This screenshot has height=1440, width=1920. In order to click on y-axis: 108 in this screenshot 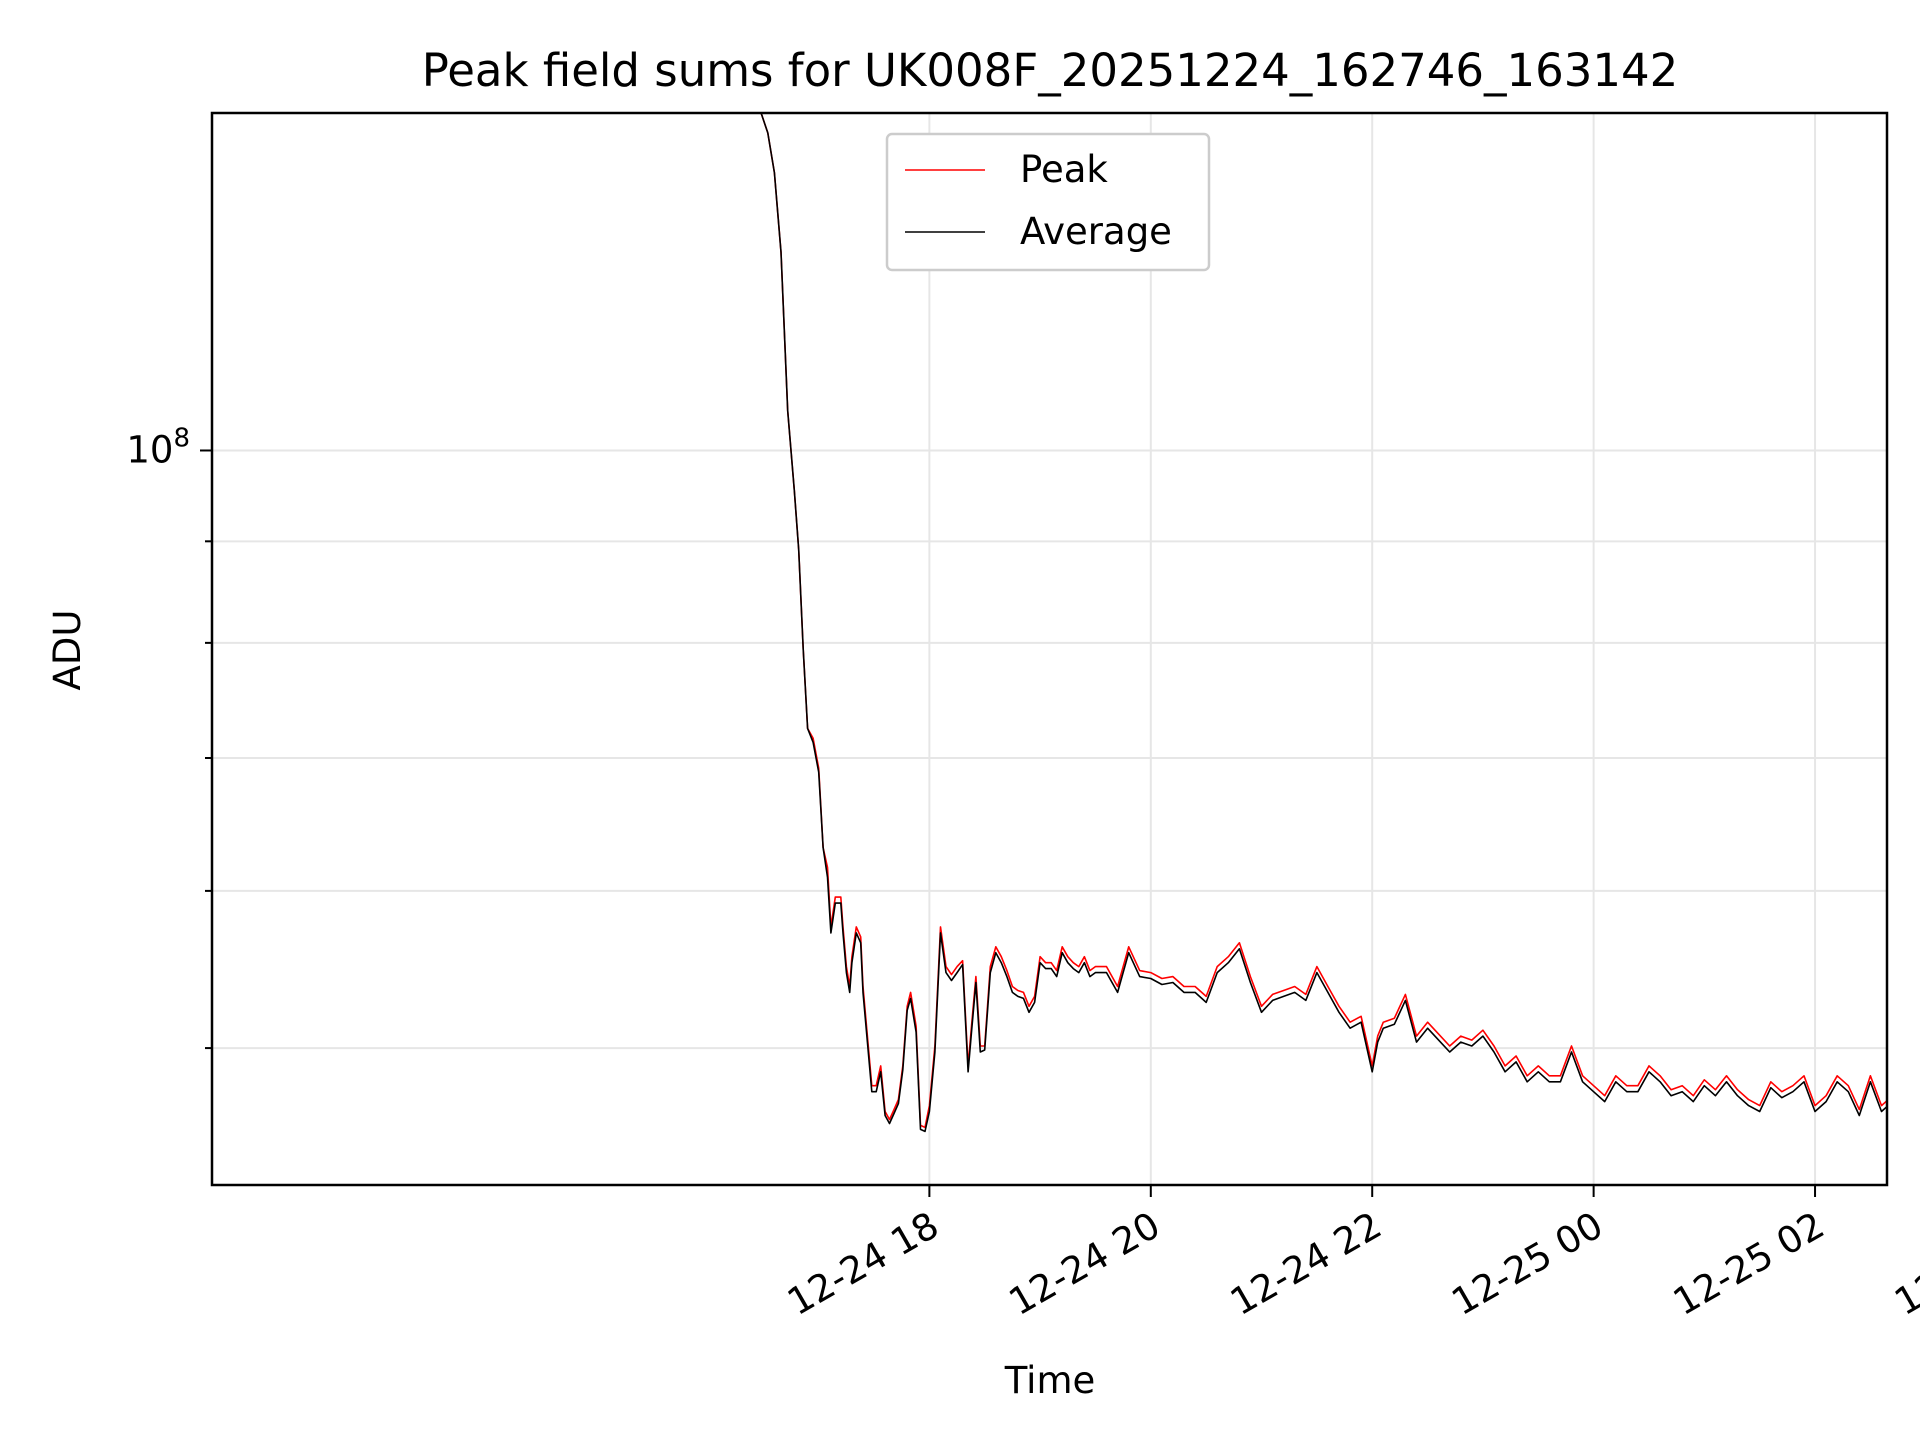, I will do `click(169, 736)`.